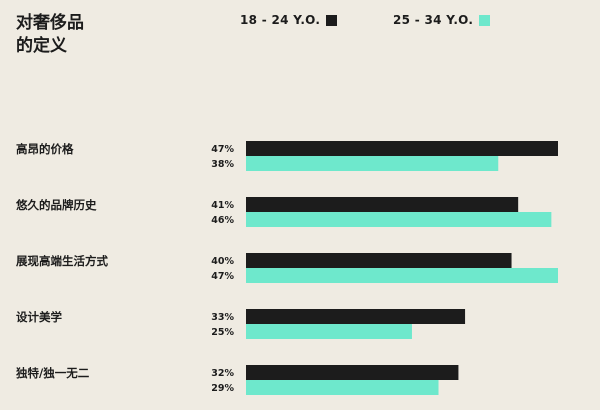 This screenshot has width=600, height=410. Describe the element at coordinates (222, 317) in the screenshot. I see `value-label: 33%` at that location.